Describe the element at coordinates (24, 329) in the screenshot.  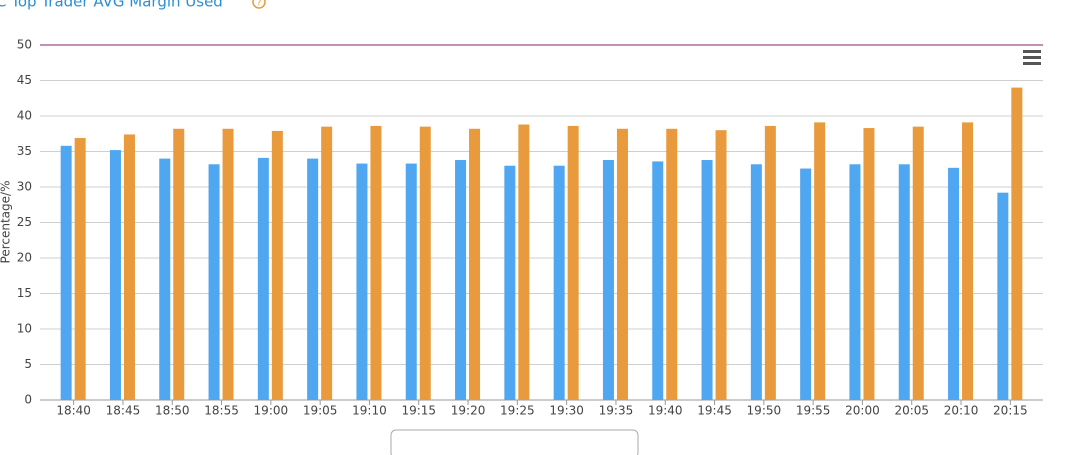
I see `y-tick-label: 10` at that location.